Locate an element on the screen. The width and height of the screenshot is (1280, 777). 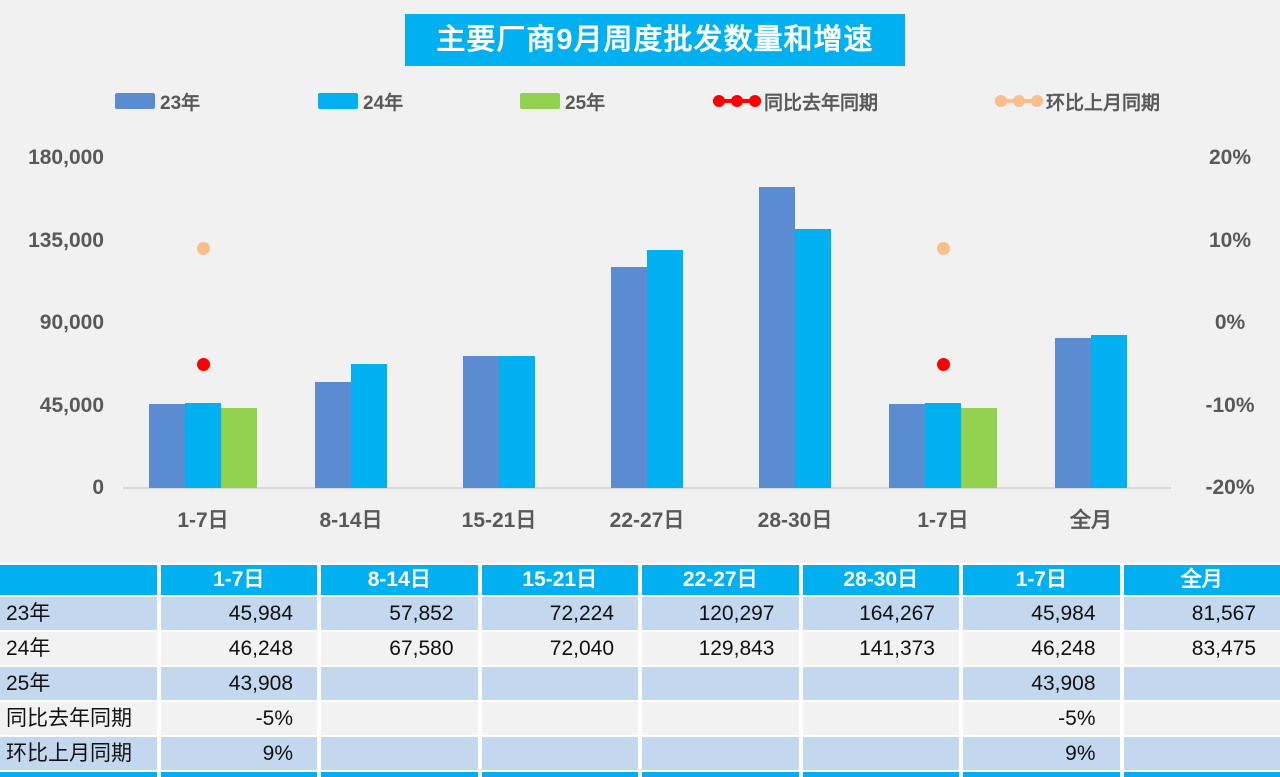
table-cell: 83,475 is located at coordinates (1202, 648).